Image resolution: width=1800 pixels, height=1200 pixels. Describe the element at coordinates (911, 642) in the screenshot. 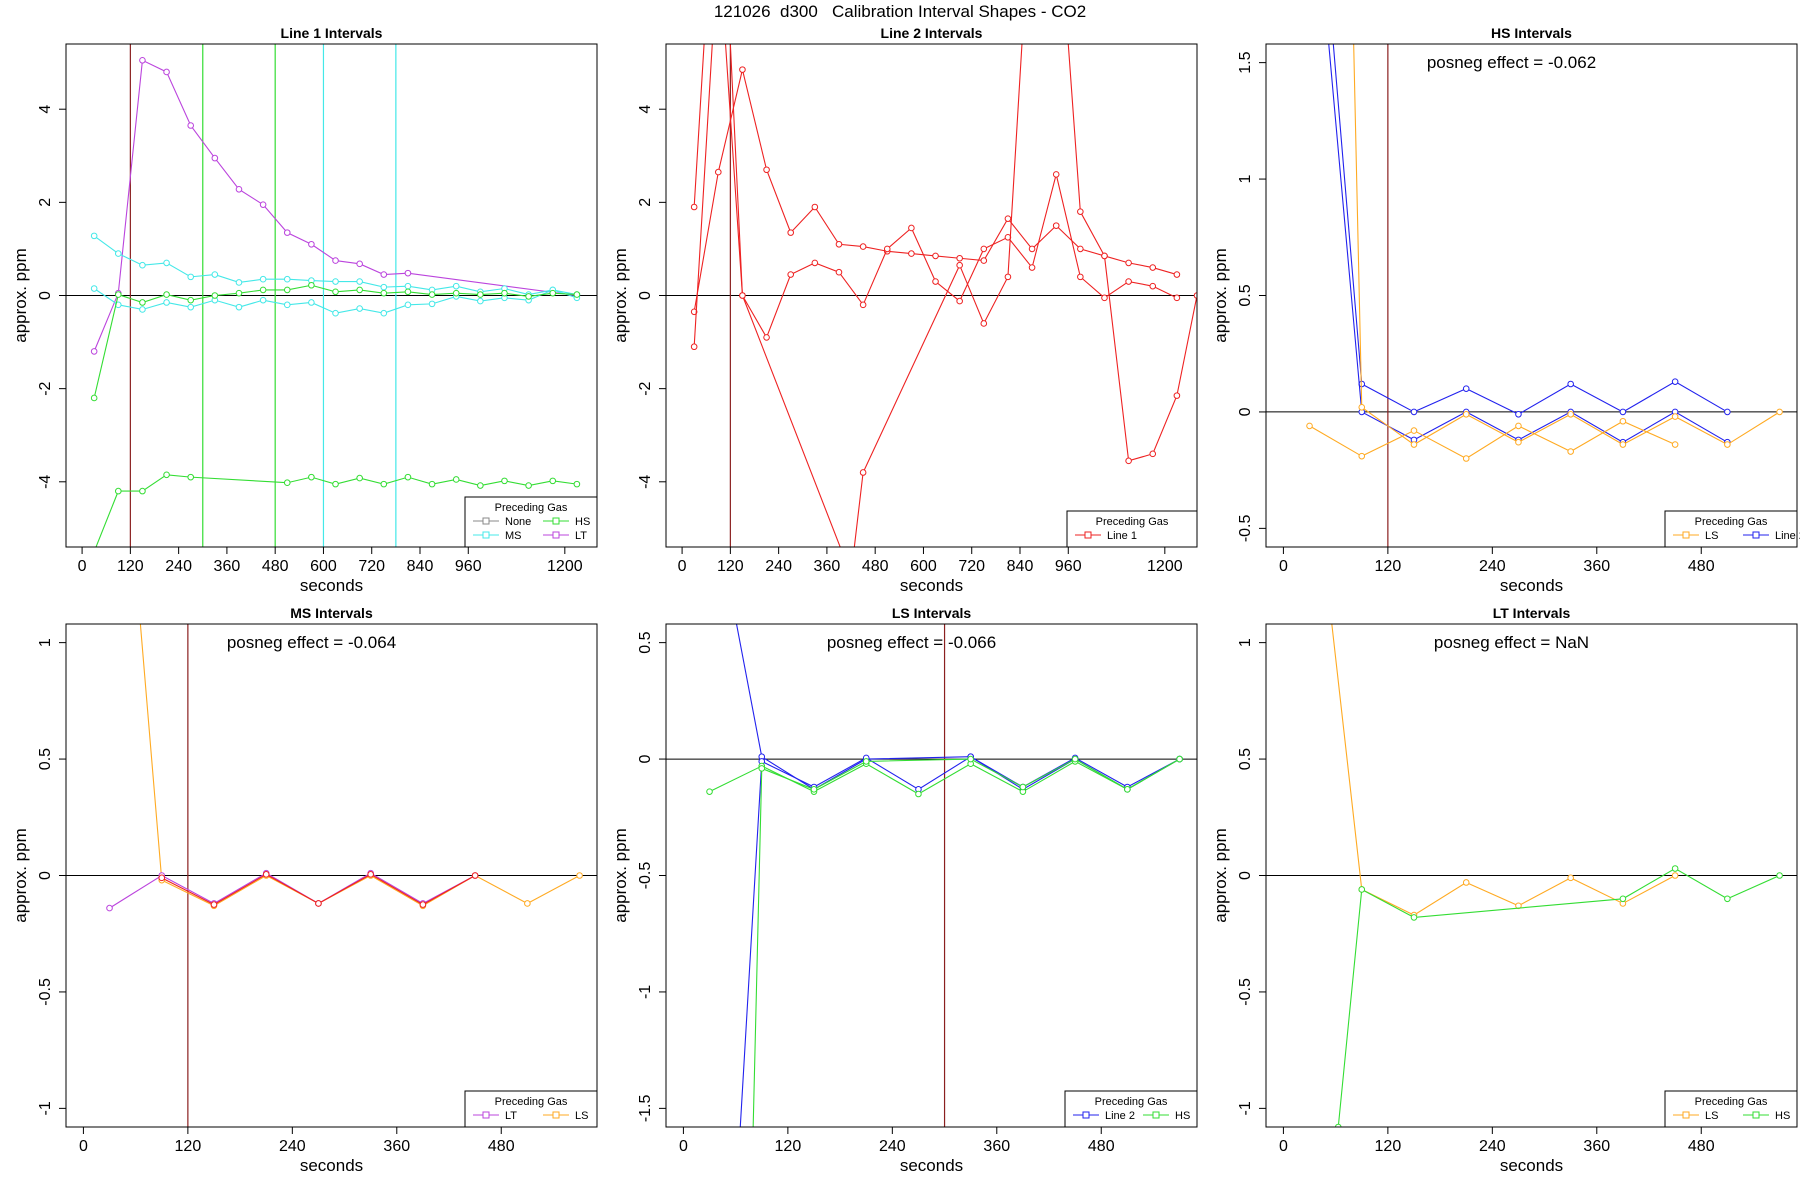

I see `posneg-annotation: posneg effect = -0.066` at that location.